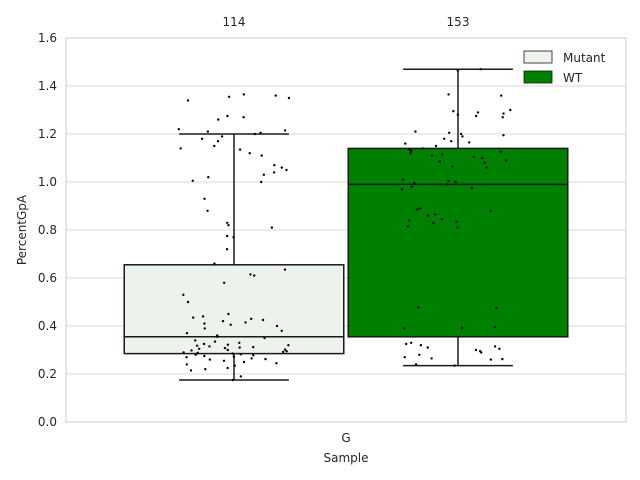 This screenshot has width=640, height=480. Describe the element at coordinates (346, 458) in the screenshot. I see `x-axis-label: Sample` at that location.